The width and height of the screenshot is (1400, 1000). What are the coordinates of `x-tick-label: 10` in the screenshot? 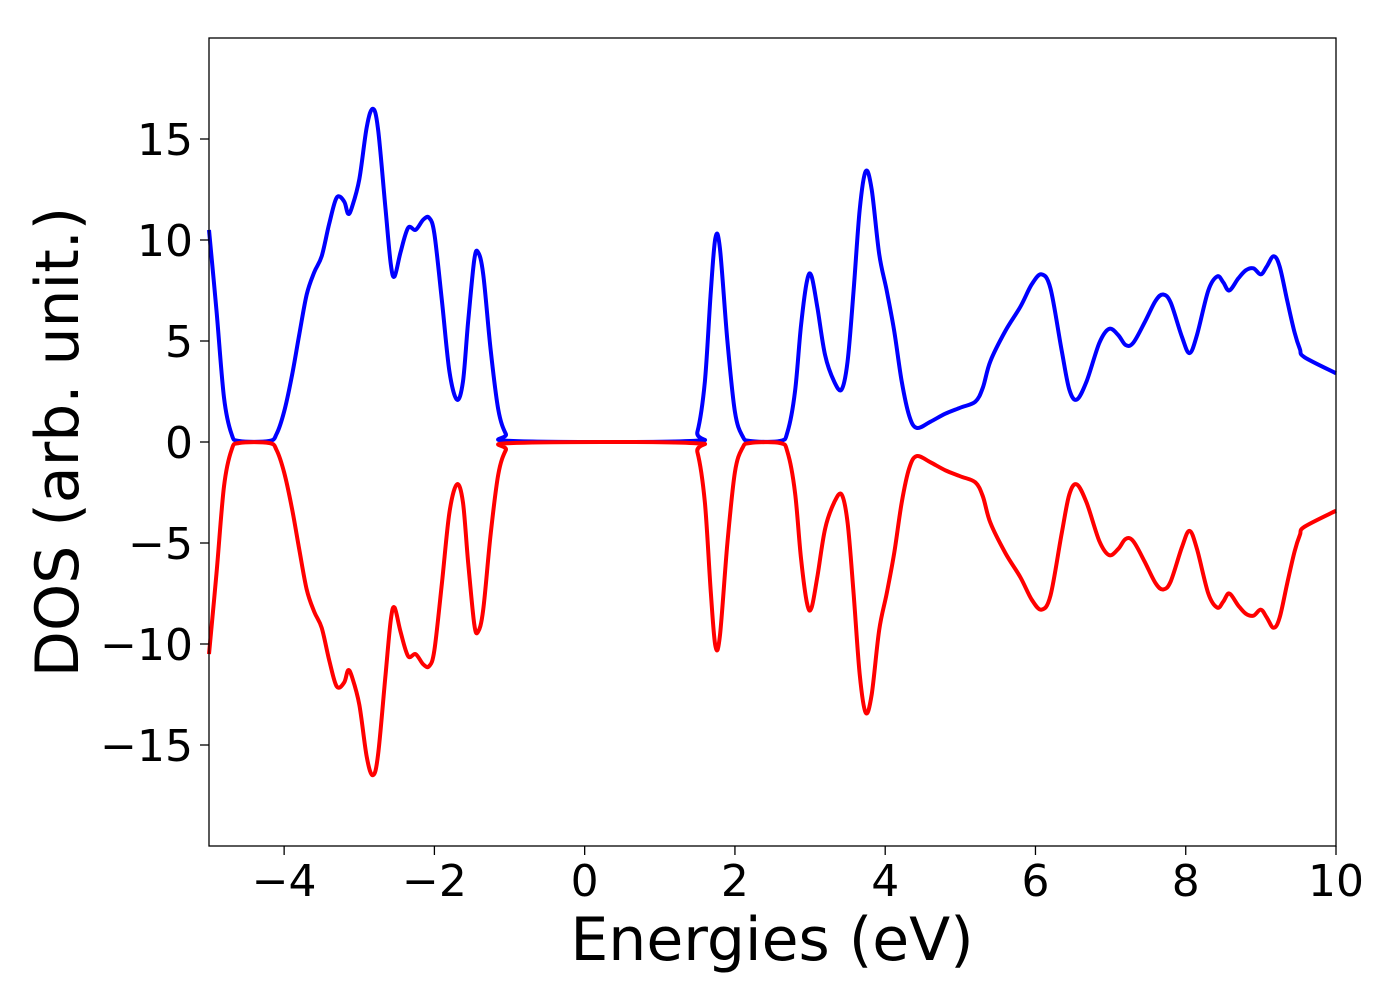 It's located at (1336, 881).